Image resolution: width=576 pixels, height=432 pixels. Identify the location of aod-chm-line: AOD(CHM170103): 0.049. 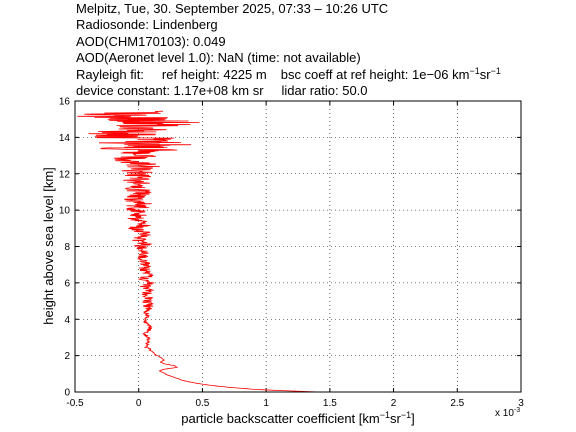
(151, 41).